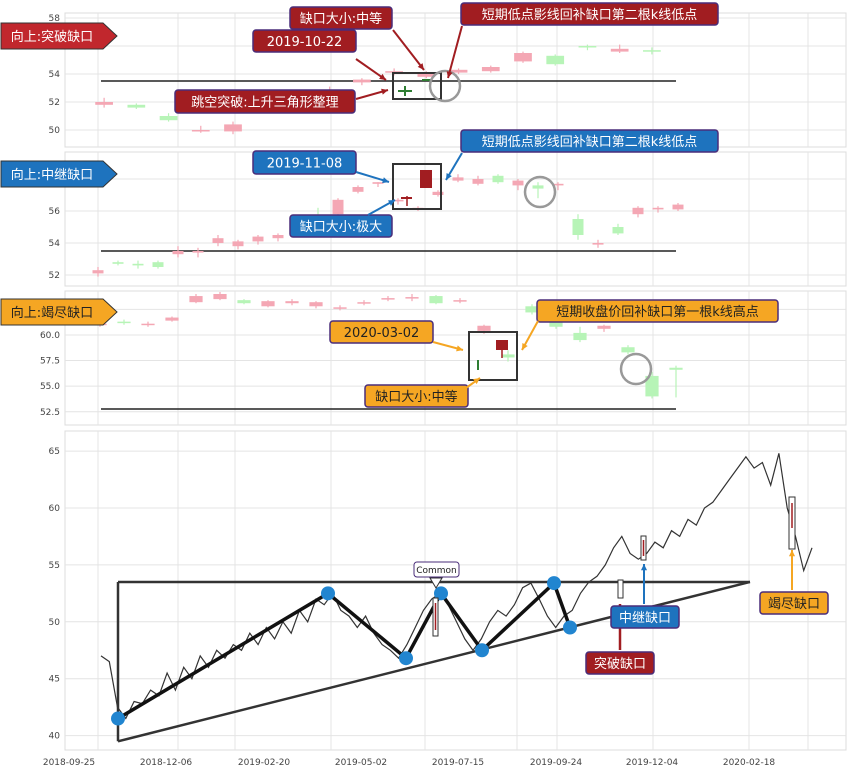  I want to click on panel-3-tag-text: 向上:竭尽缺口, so click(52, 313).